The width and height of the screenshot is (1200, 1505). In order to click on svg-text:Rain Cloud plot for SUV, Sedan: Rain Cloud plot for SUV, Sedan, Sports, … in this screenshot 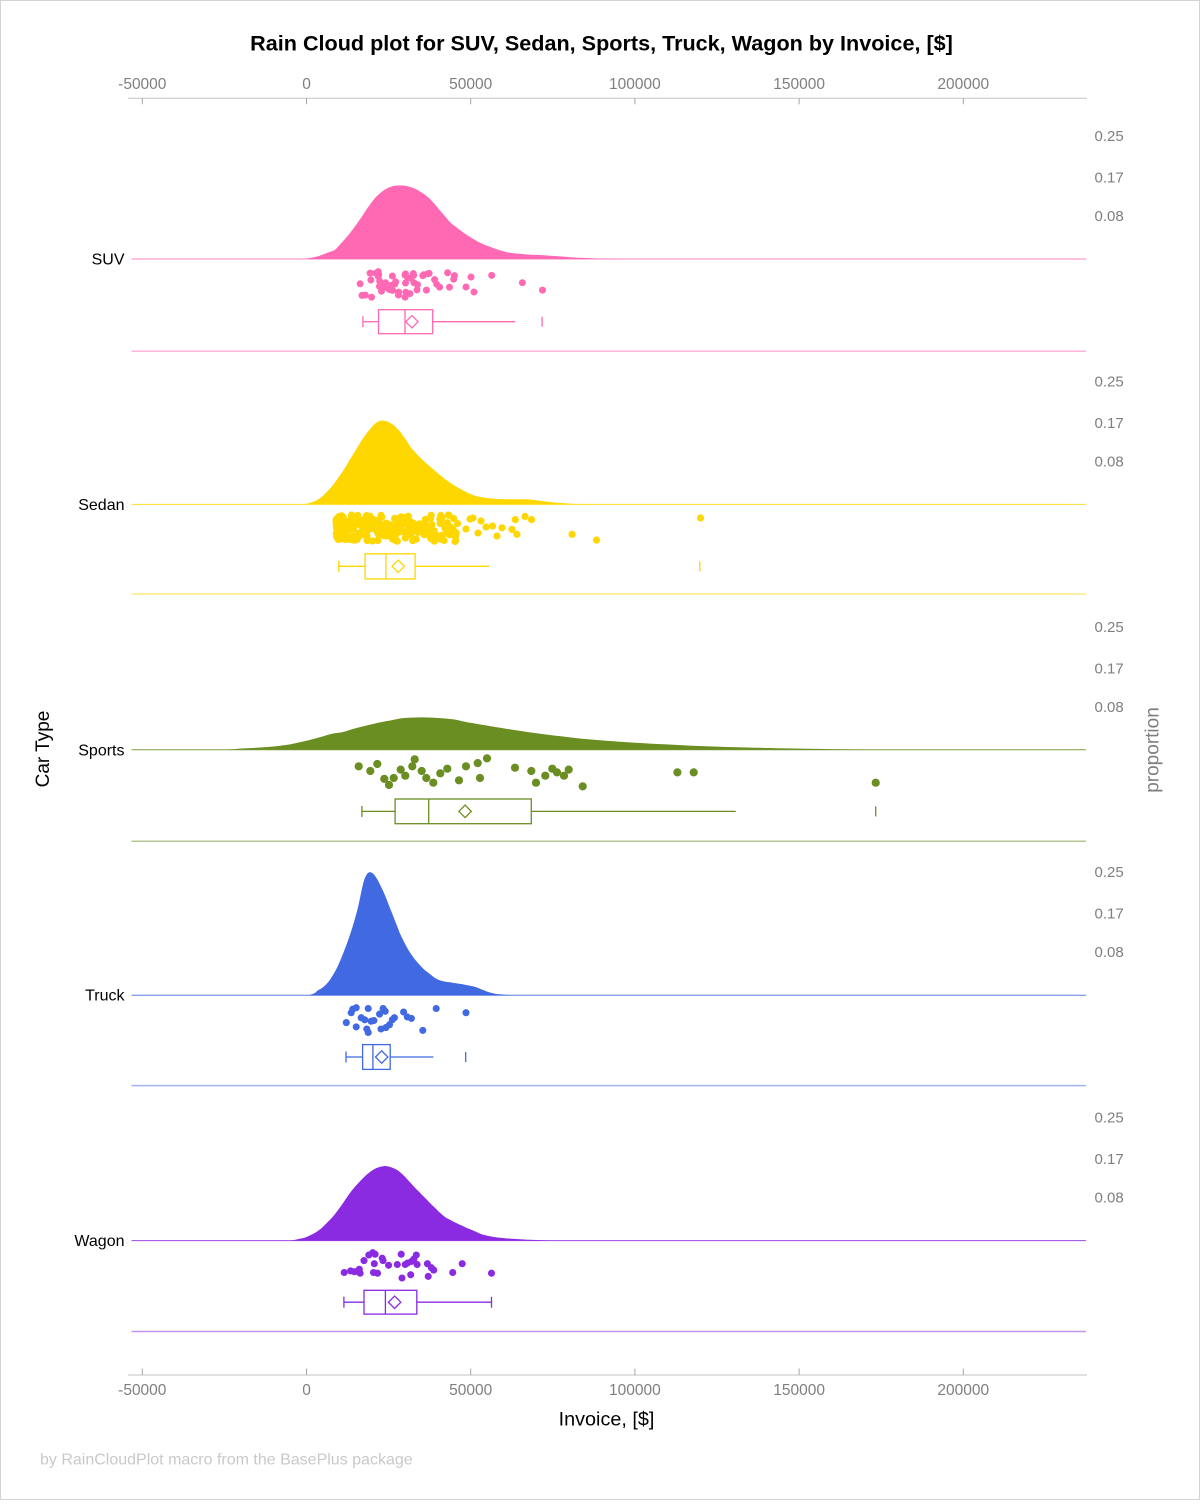, I will do `click(601, 43)`.